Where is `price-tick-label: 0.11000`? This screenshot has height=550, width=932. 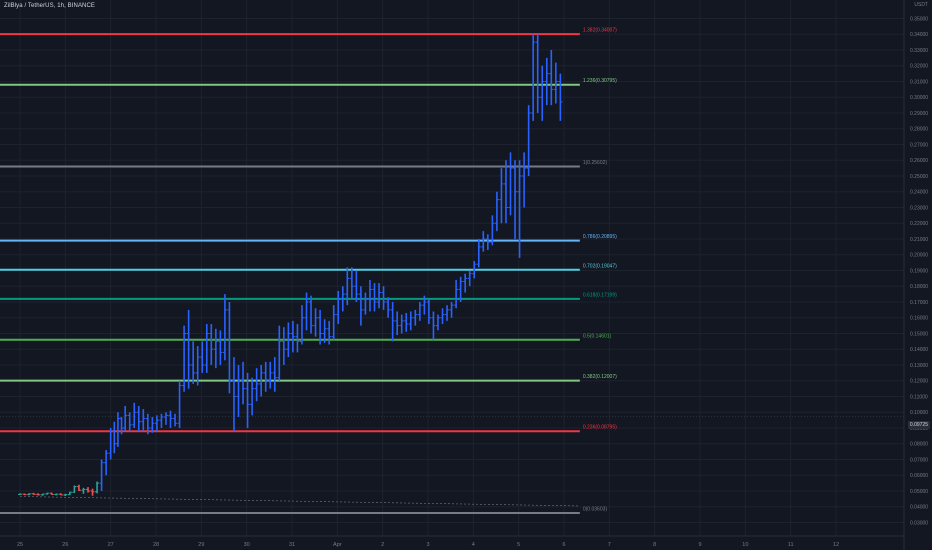 price-tick-label: 0.11000 is located at coordinates (919, 397).